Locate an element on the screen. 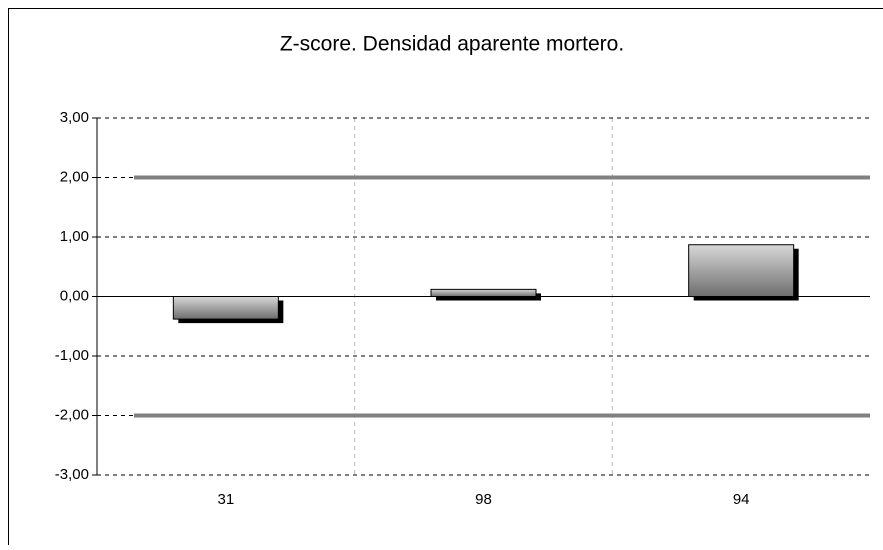 This screenshot has height=550, width=883. y-tick-label: 1,00 is located at coordinates (74, 236).